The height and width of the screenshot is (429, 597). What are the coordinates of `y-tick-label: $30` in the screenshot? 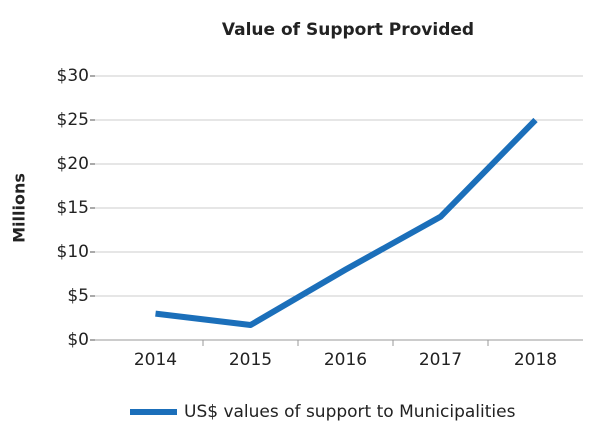 It's located at (73, 76).